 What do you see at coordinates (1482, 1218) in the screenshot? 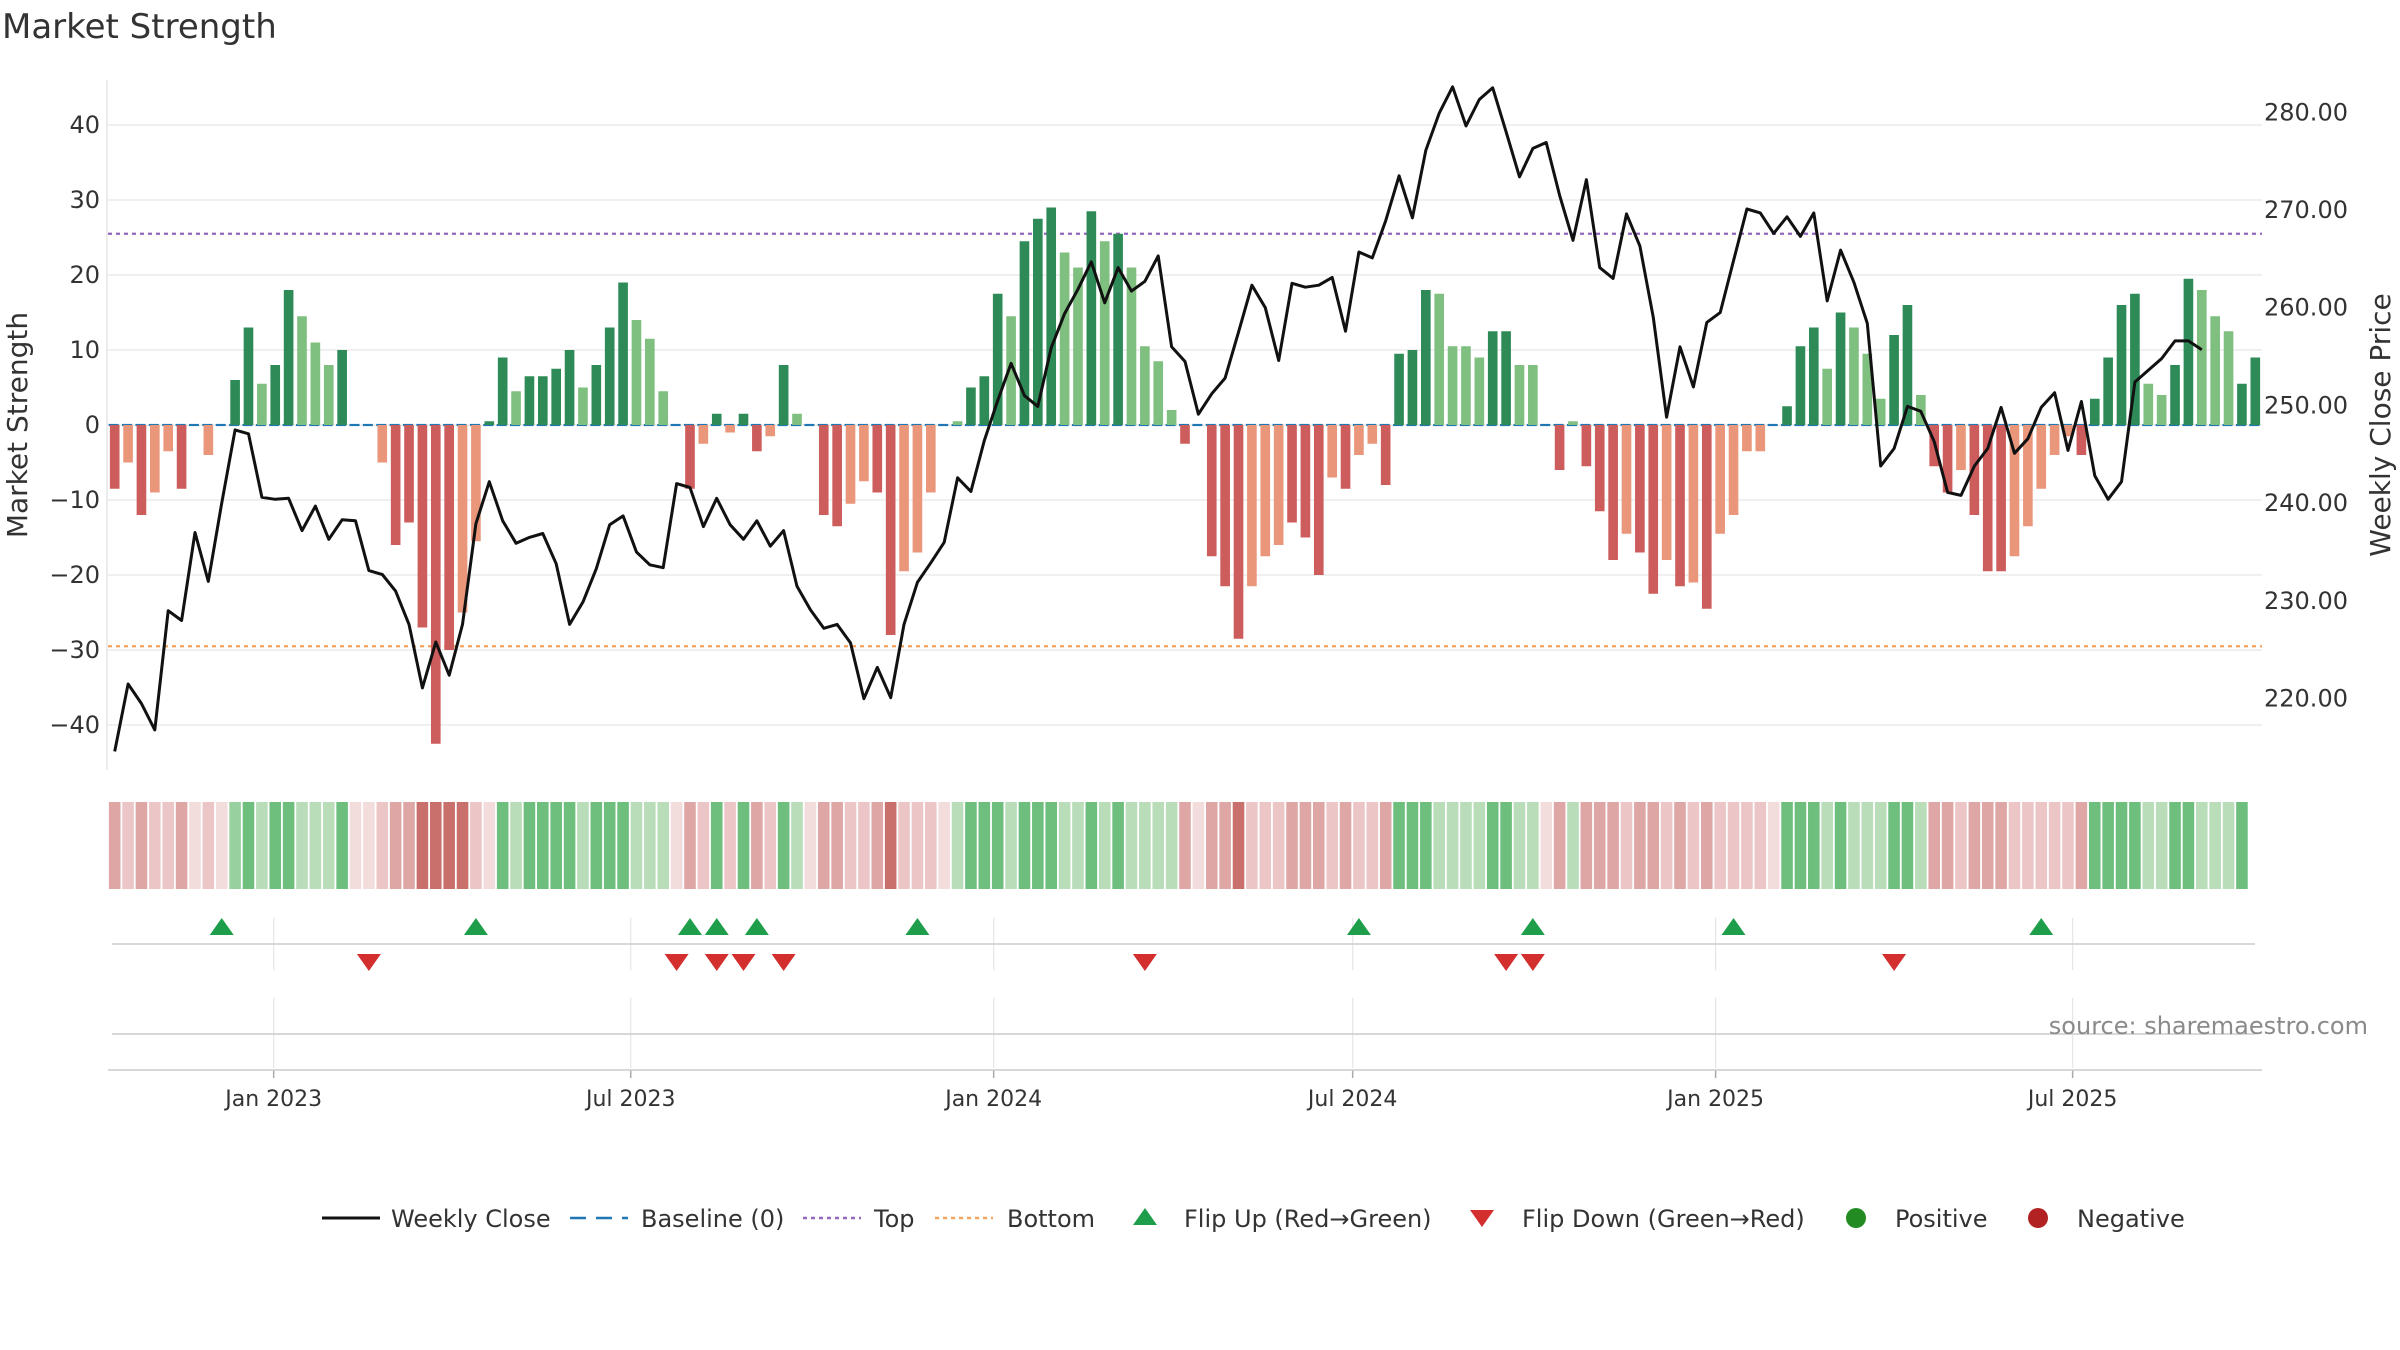
I see `legend-symbol-flip-down` at bounding box center [1482, 1218].